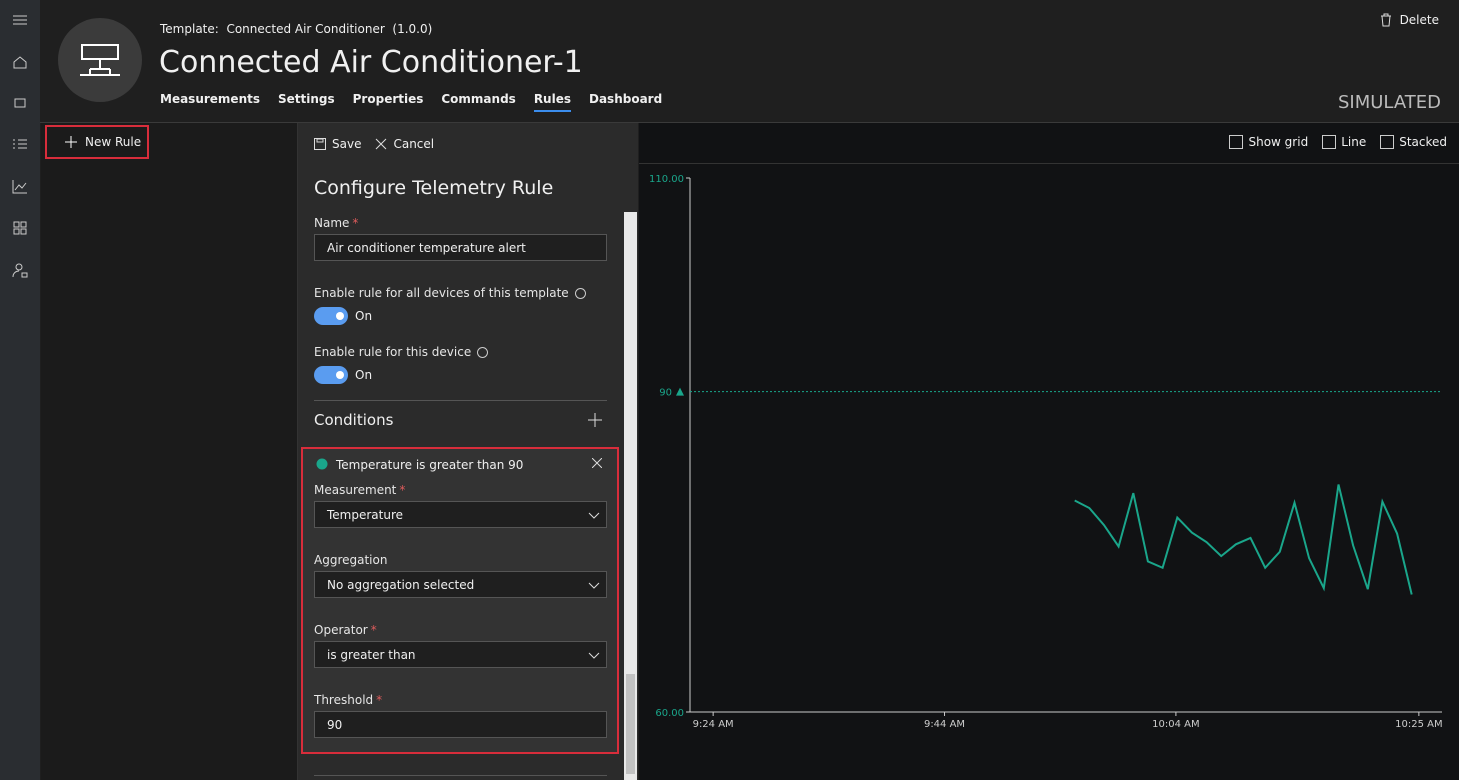  I want to click on device-icon, so click(100, 60).